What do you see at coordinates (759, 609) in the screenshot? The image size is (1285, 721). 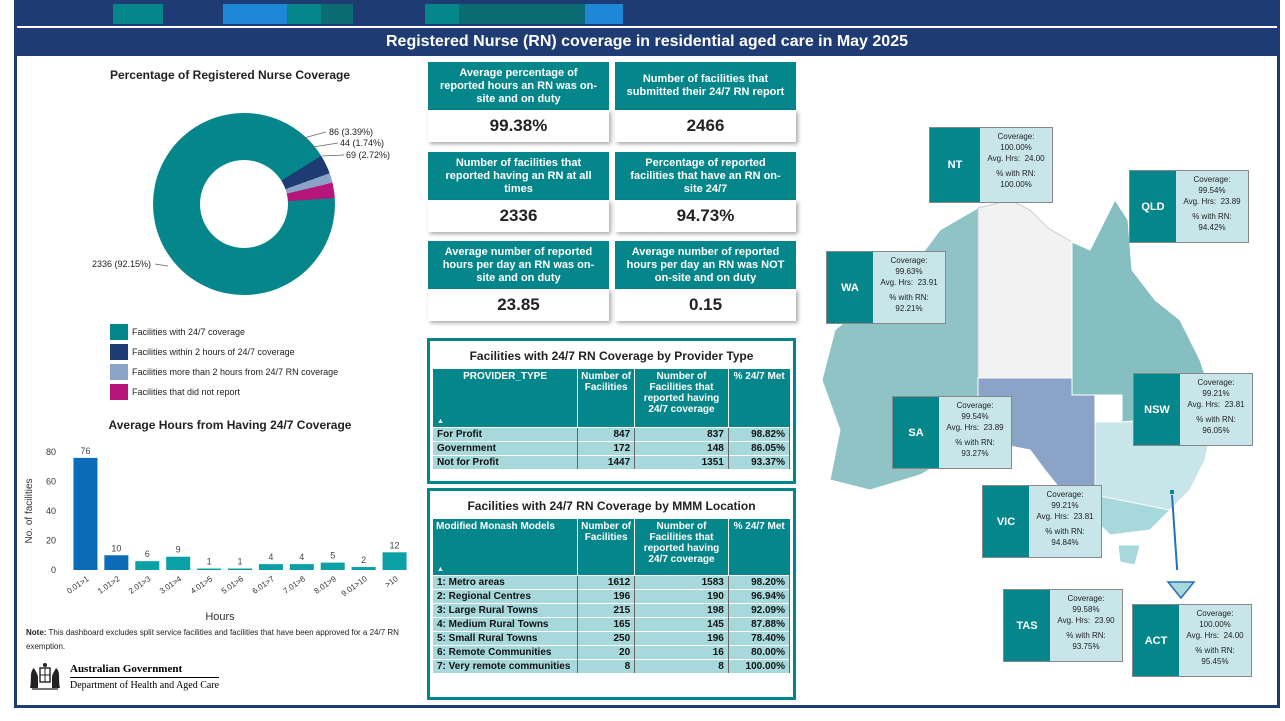 I see `table-cell: 92.09%` at bounding box center [759, 609].